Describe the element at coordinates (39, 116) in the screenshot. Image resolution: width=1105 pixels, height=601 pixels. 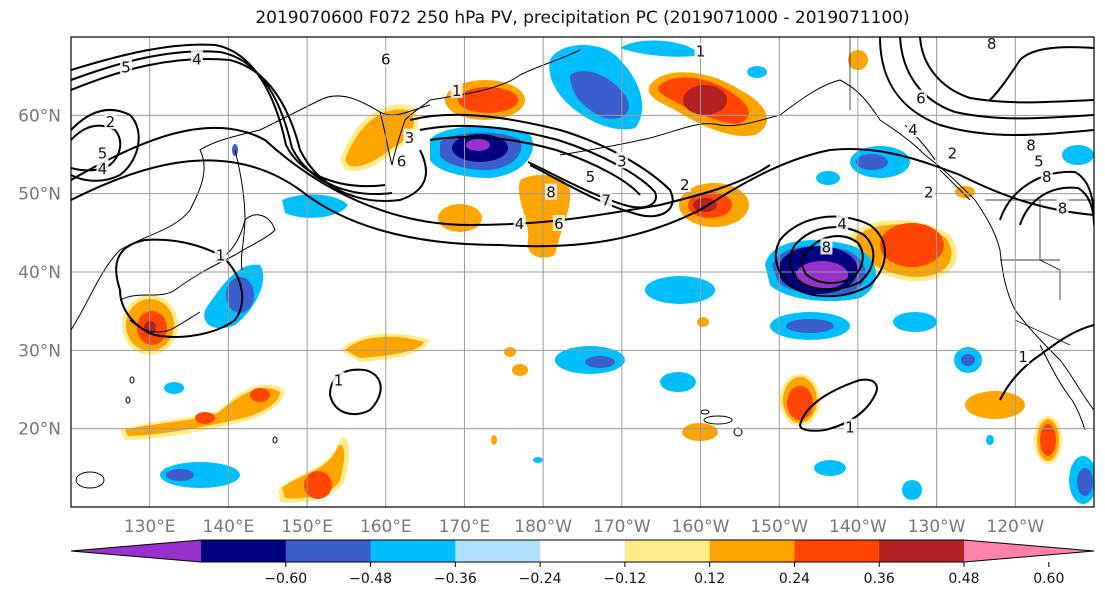
I see `lat-tick-label: 60°N` at that location.